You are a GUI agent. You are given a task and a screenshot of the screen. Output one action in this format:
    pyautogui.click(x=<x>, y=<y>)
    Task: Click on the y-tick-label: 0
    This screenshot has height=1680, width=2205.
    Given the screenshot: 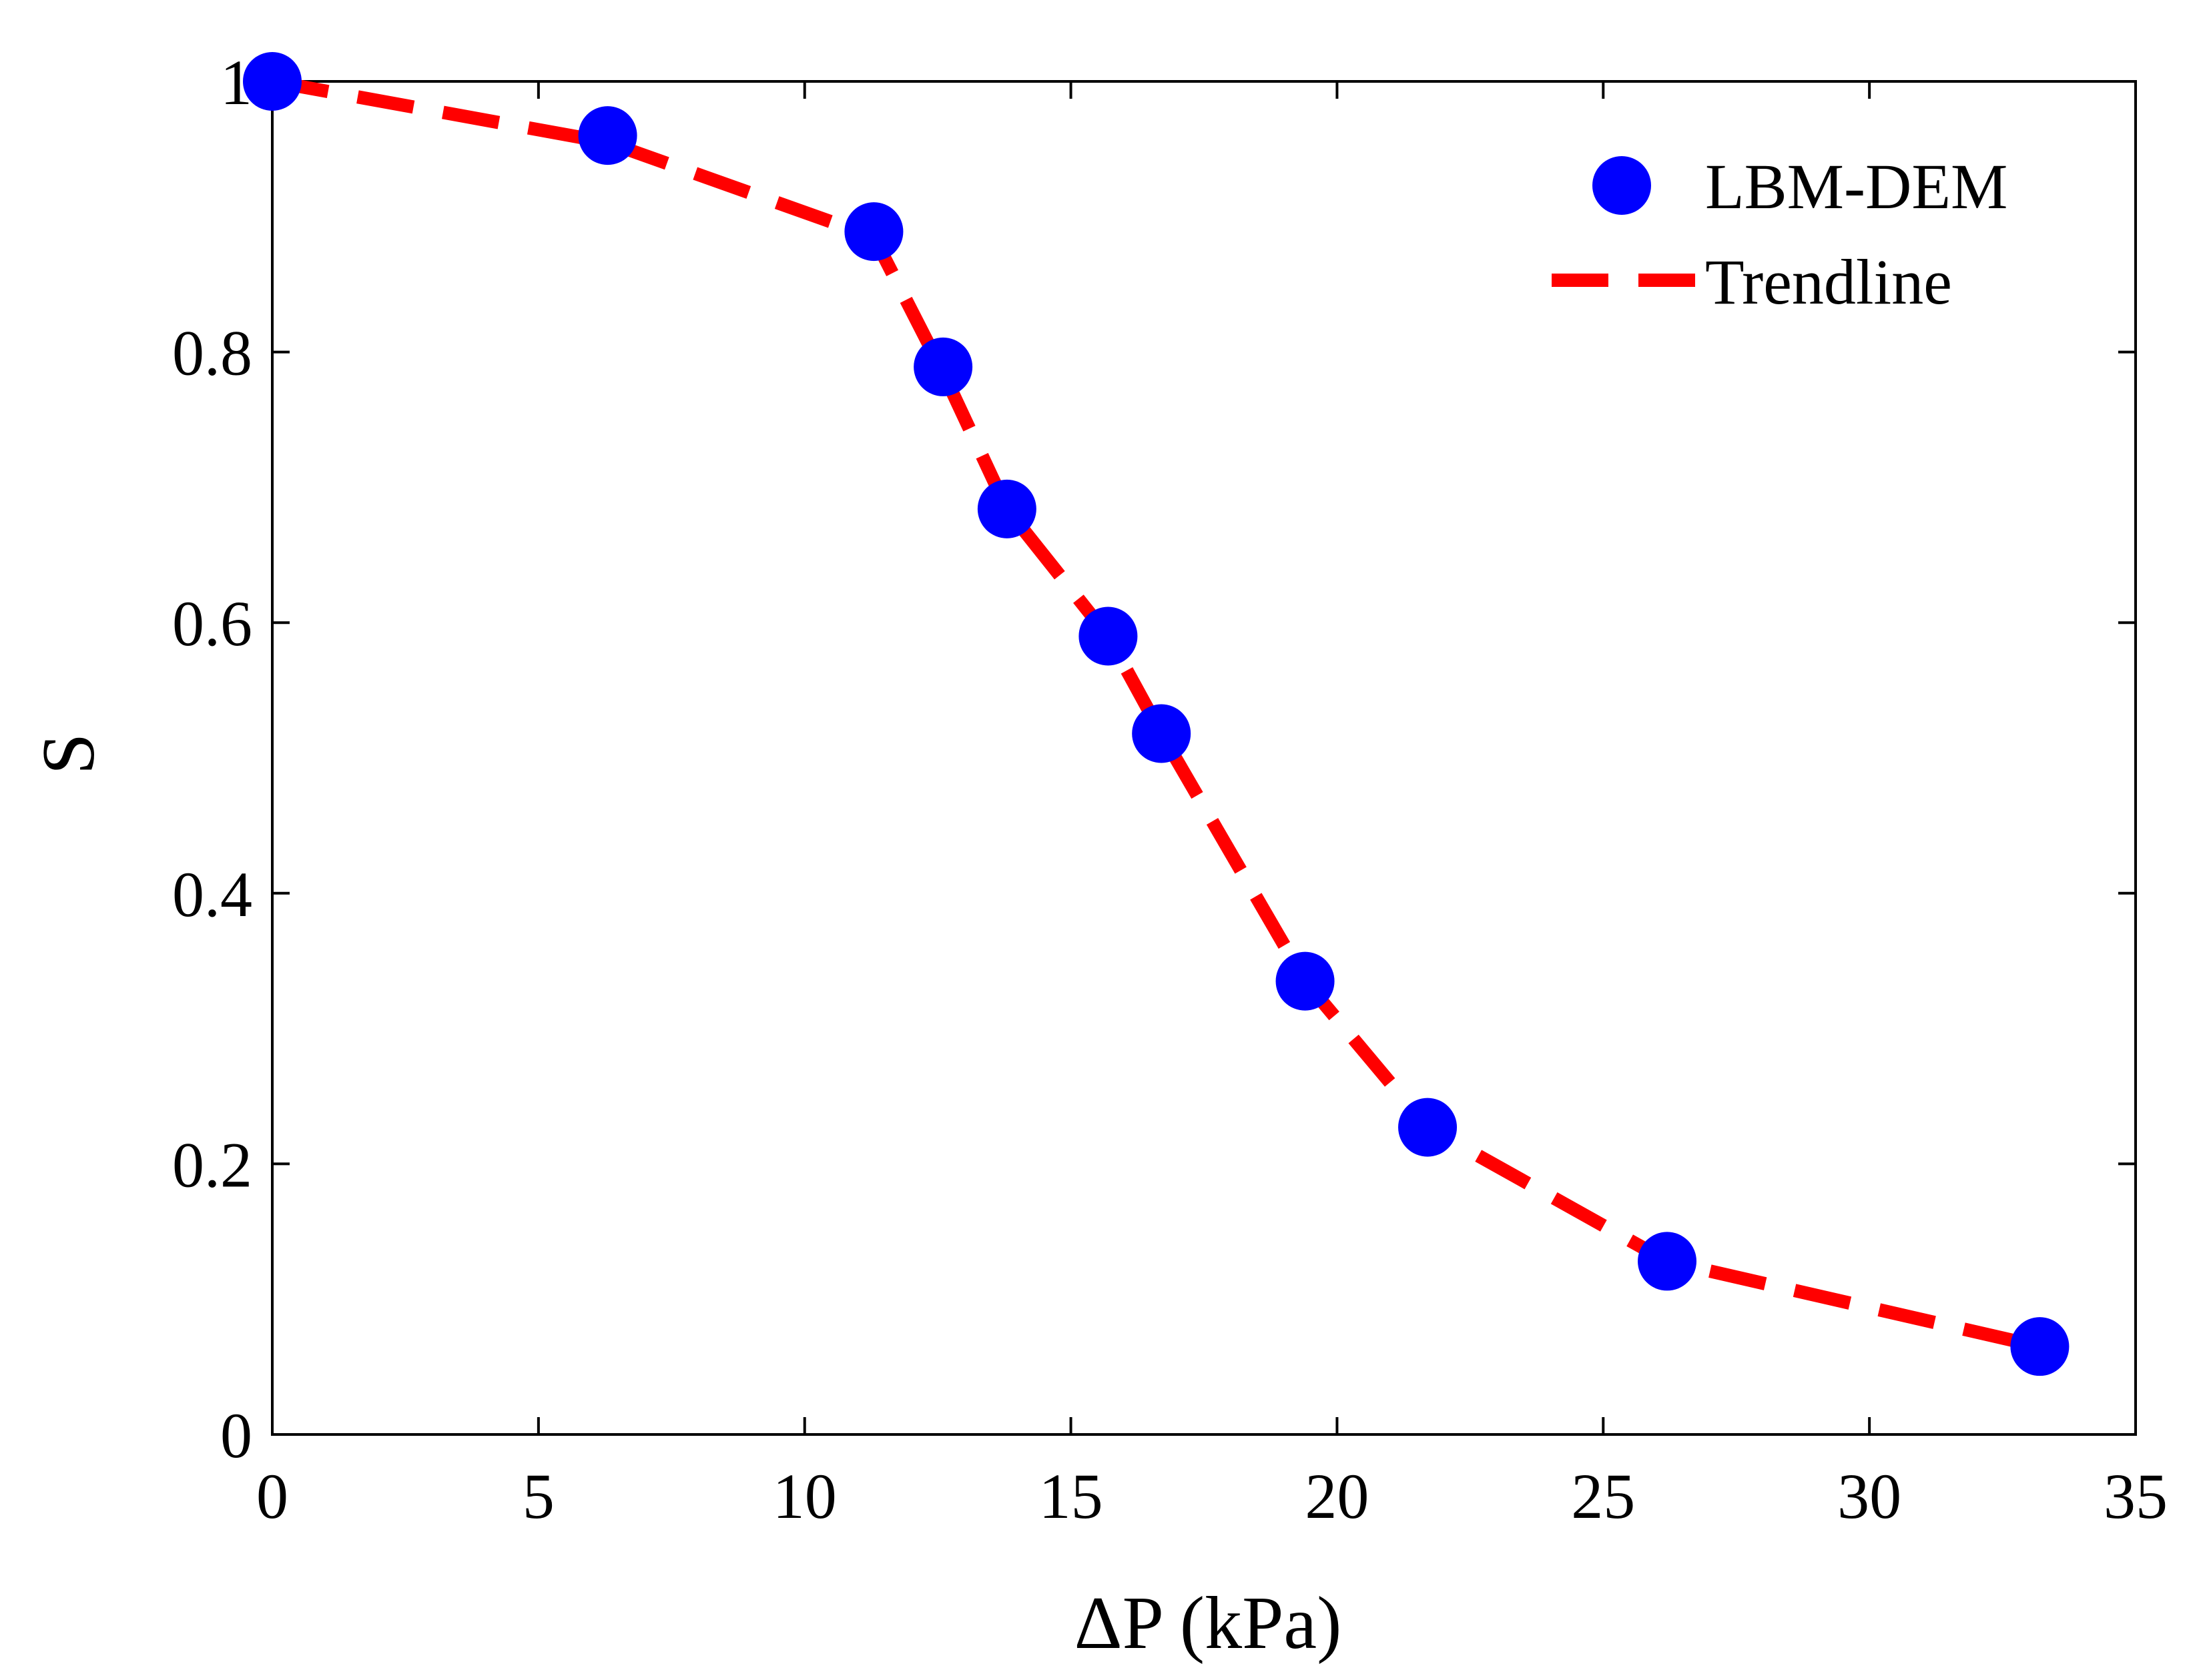 What is the action you would take?
    pyautogui.click(x=236, y=1435)
    